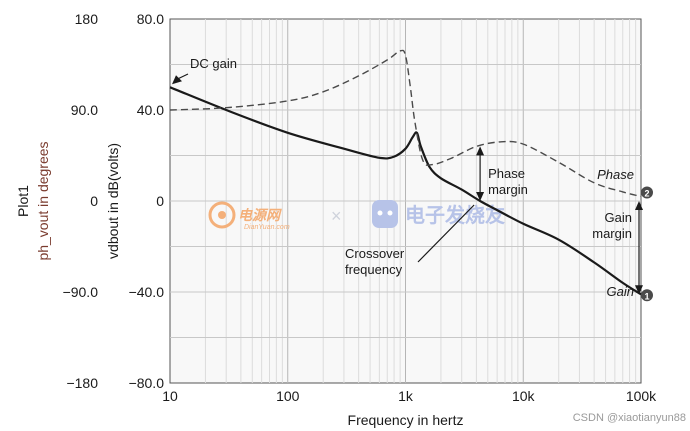  What do you see at coordinates (620, 291) in the screenshot?
I see `gain-curve-label: Gain` at bounding box center [620, 291].